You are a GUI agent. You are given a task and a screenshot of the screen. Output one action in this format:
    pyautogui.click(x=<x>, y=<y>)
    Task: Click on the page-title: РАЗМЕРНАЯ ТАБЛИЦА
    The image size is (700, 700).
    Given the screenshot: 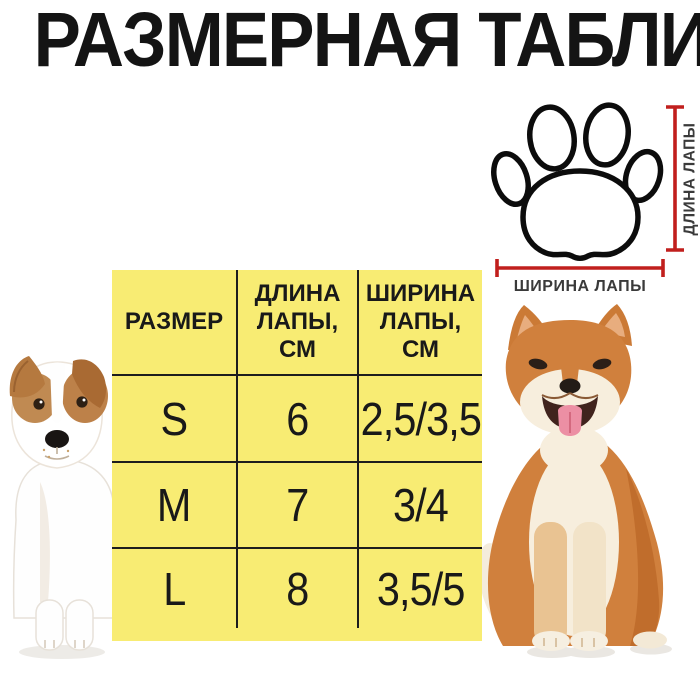 What is the action you would take?
    pyautogui.click(x=366, y=41)
    